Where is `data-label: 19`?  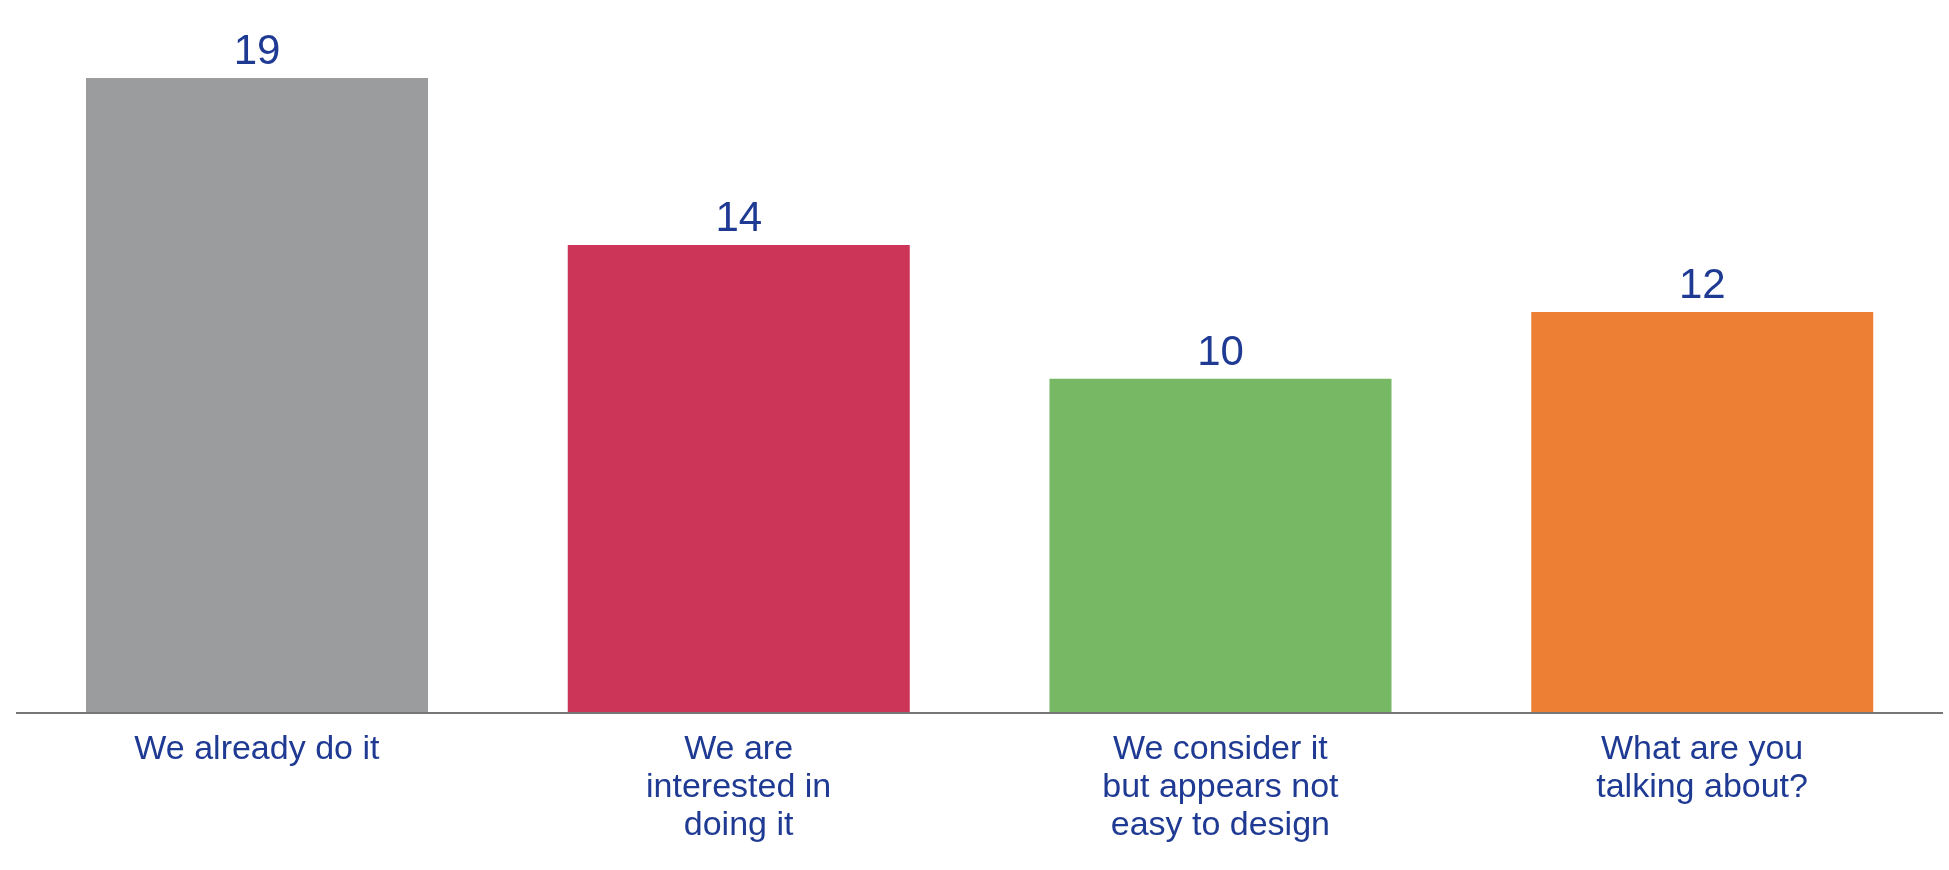
data-label: 19 is located at coordinates (257, 49).